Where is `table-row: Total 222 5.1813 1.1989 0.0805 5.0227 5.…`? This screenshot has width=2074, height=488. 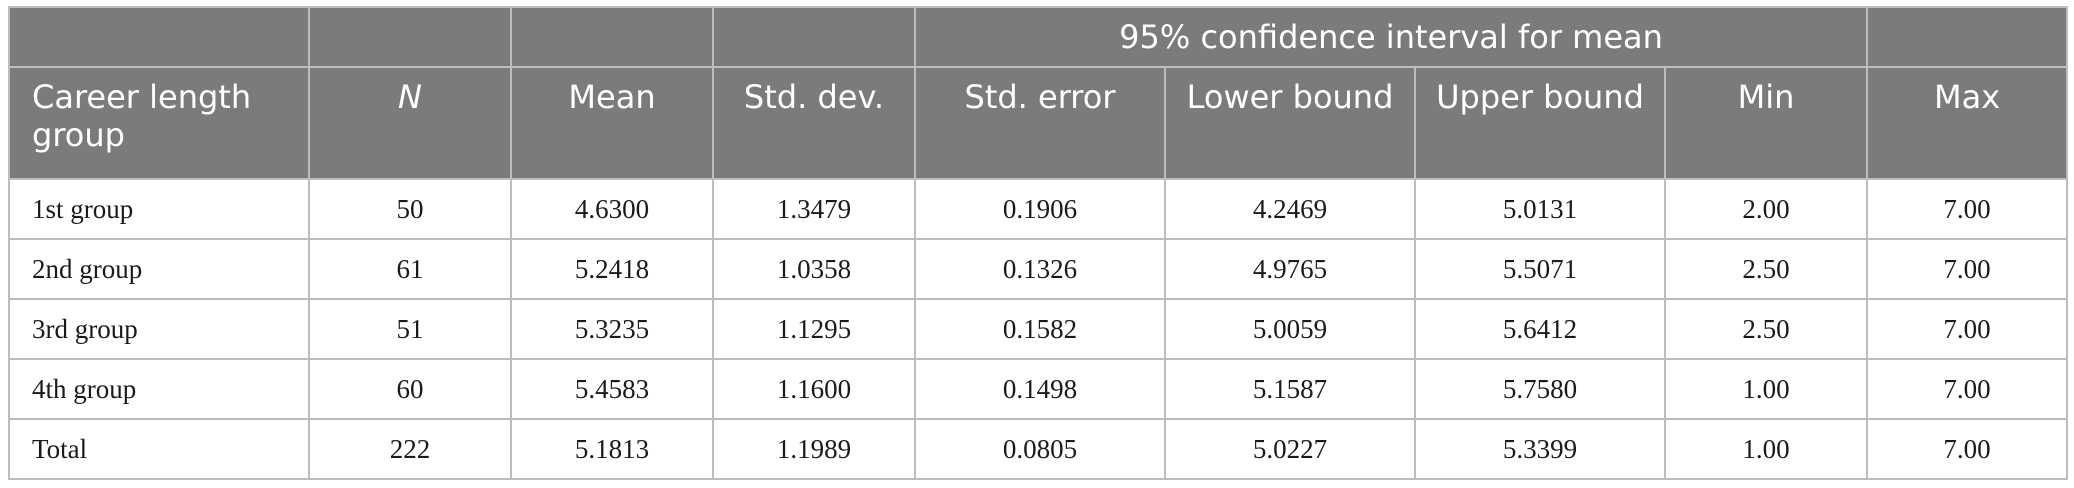 table-row: Total 222 5.1813 1.1989 0.0805 5.0227 5.… is located at coordinates (1038, 449).